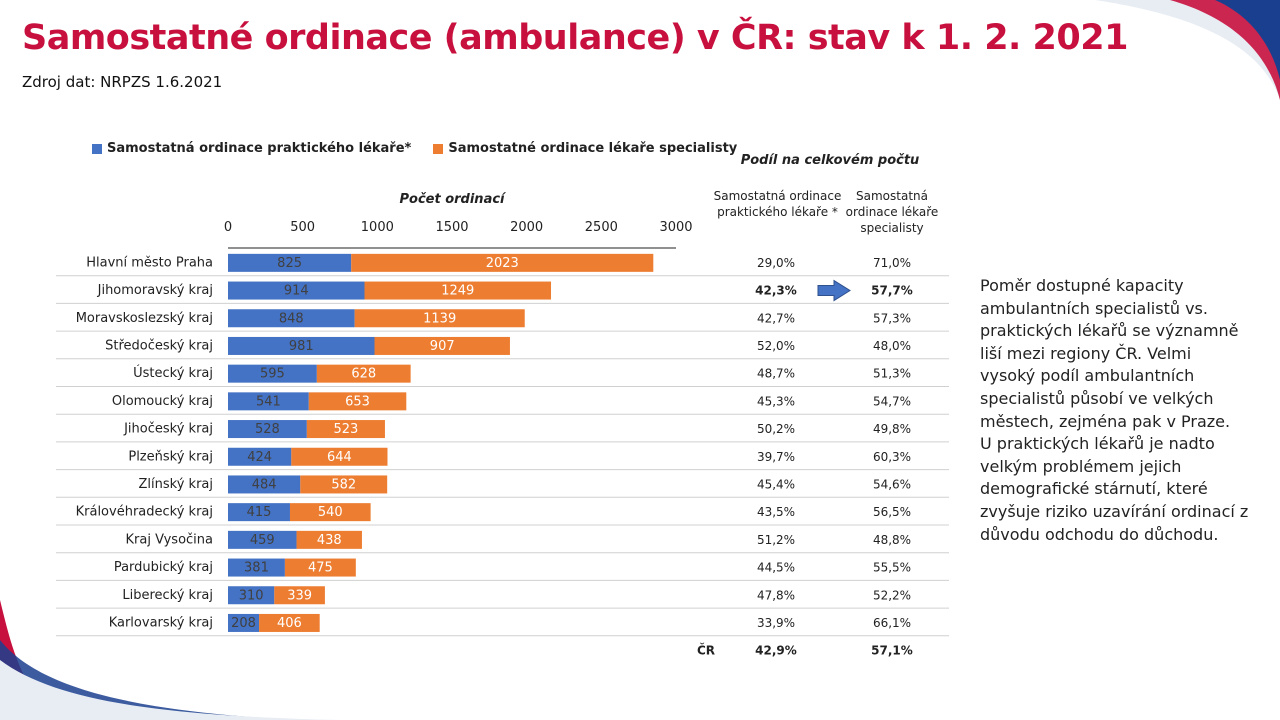 The height and width of the screenshot is (720, 1280). I want to click on total-label: ČR, so click(706, 650).